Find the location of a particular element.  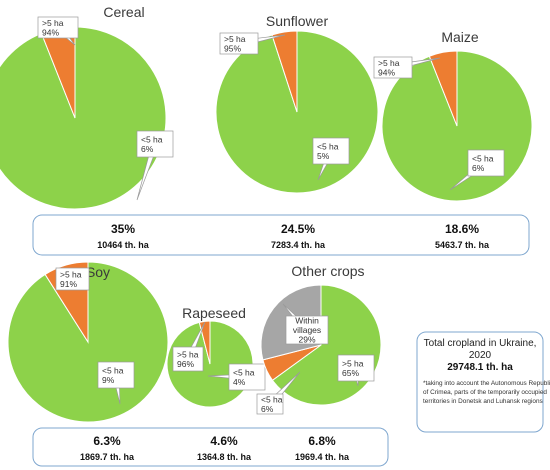

rapeseed-area: 1364.8 th. ha is located at coordinates (224, 457).